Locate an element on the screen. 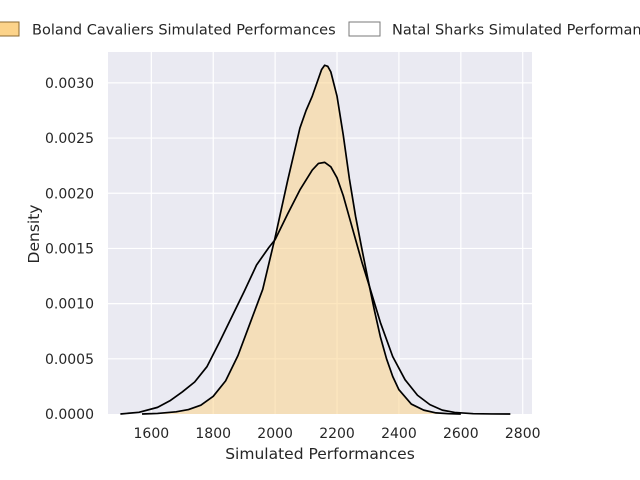 Image resolution: width=640 pixels, height=480 pixels. x-tick-label: 2800 is located at coordinates (523, 434).